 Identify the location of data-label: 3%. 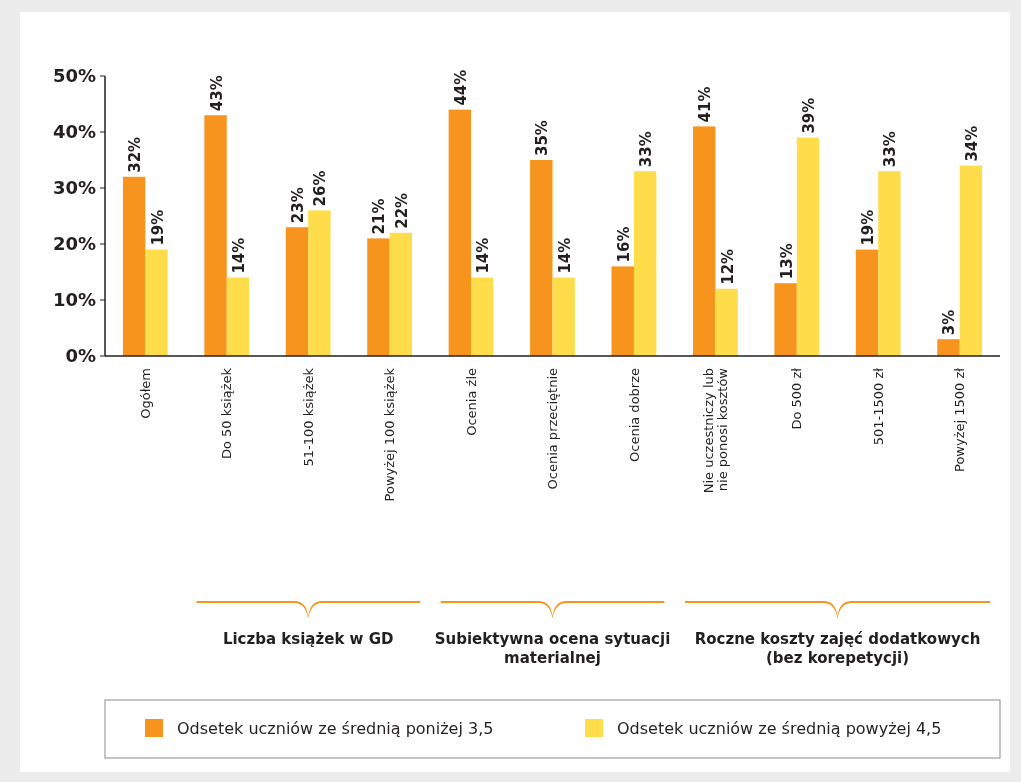
(949, 322).